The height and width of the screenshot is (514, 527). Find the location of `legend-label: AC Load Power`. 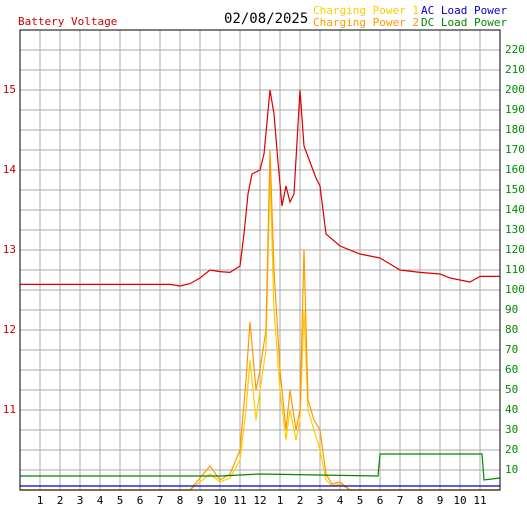

legend-label: AC Load Power is located at coordinates (464, 10).